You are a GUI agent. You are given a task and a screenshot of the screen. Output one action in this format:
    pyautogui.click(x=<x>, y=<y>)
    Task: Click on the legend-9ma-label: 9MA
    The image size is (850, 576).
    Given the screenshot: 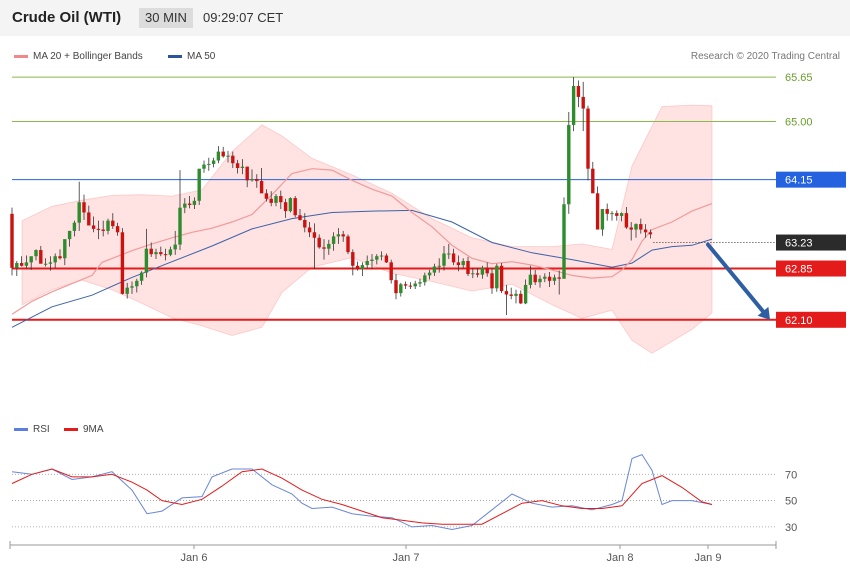 What is the action you would take?
    pyautogui.click(x=93, y=429)
    